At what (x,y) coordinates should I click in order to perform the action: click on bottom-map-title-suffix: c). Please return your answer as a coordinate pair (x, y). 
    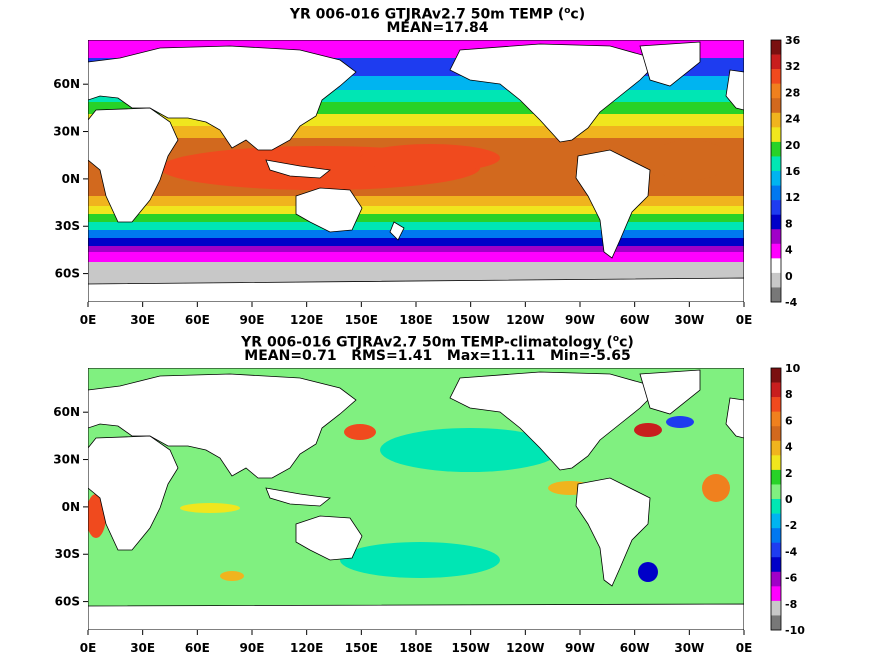
    Looking at the image, I should click on (626, 342).